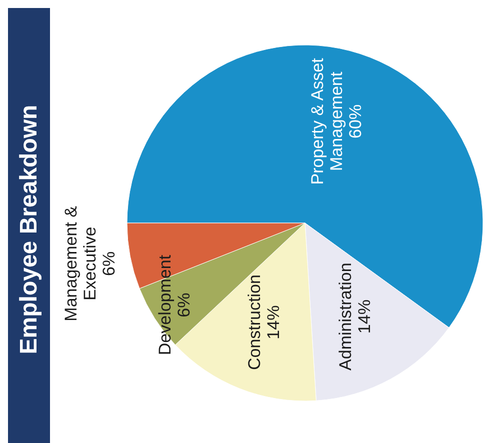  Describe the element at coordinates (255, 322) in the screenshot. I see `slice-label: Construction` at that location.